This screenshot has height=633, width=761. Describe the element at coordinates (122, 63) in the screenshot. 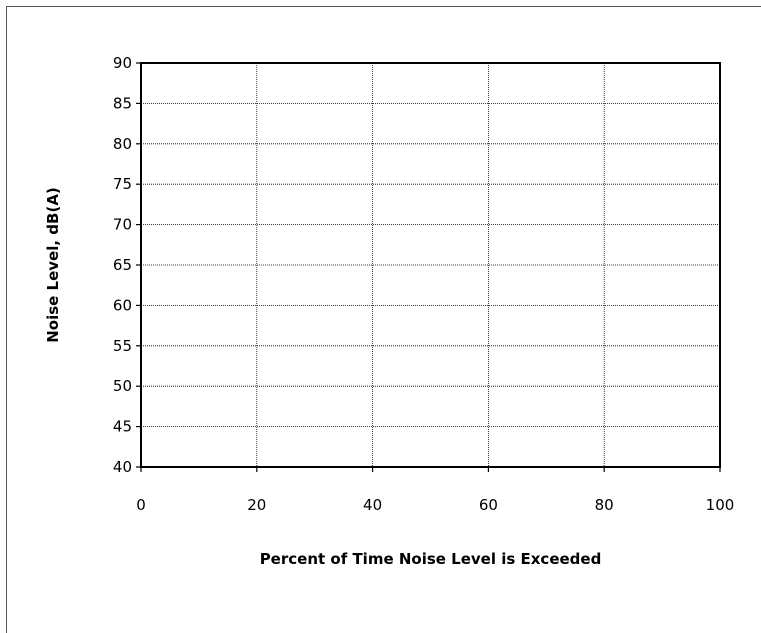

I see `y-tick-label-90: 90` at that location.